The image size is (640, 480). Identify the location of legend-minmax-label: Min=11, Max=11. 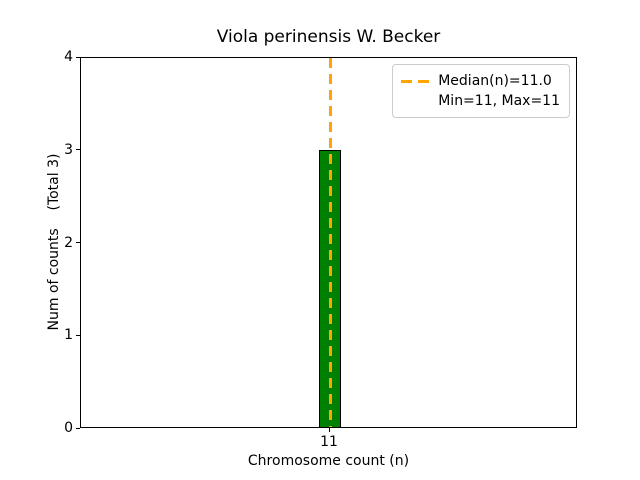
(499, 101).